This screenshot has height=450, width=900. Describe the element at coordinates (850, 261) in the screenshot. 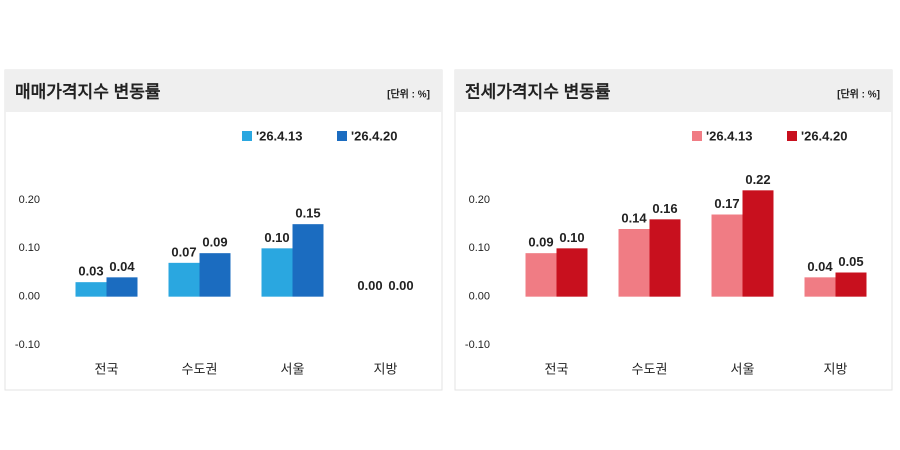

I see `value-label: 0.05` at that location.